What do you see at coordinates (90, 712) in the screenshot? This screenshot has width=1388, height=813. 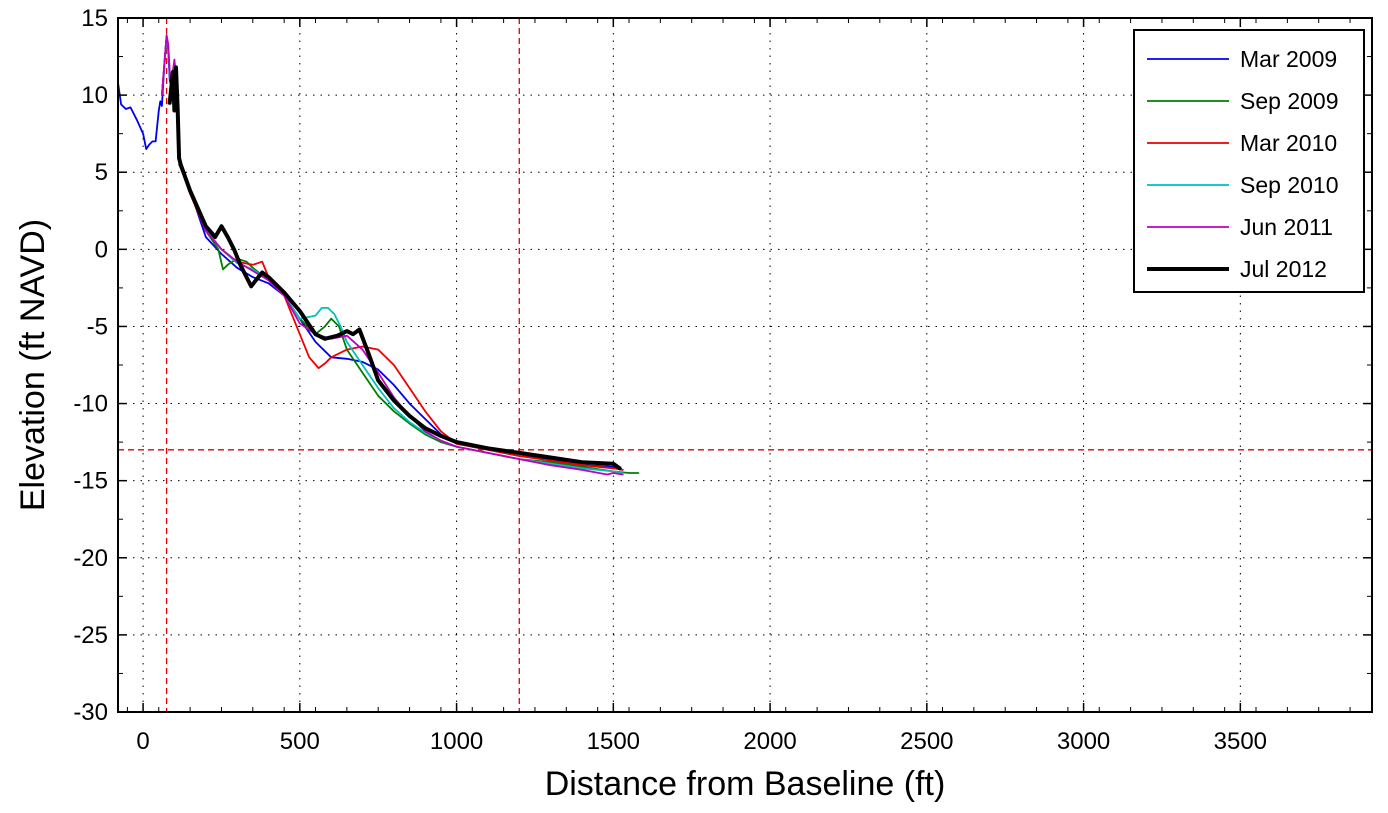 I see `y-tick-label: -30` at bounding box center [90, 712].